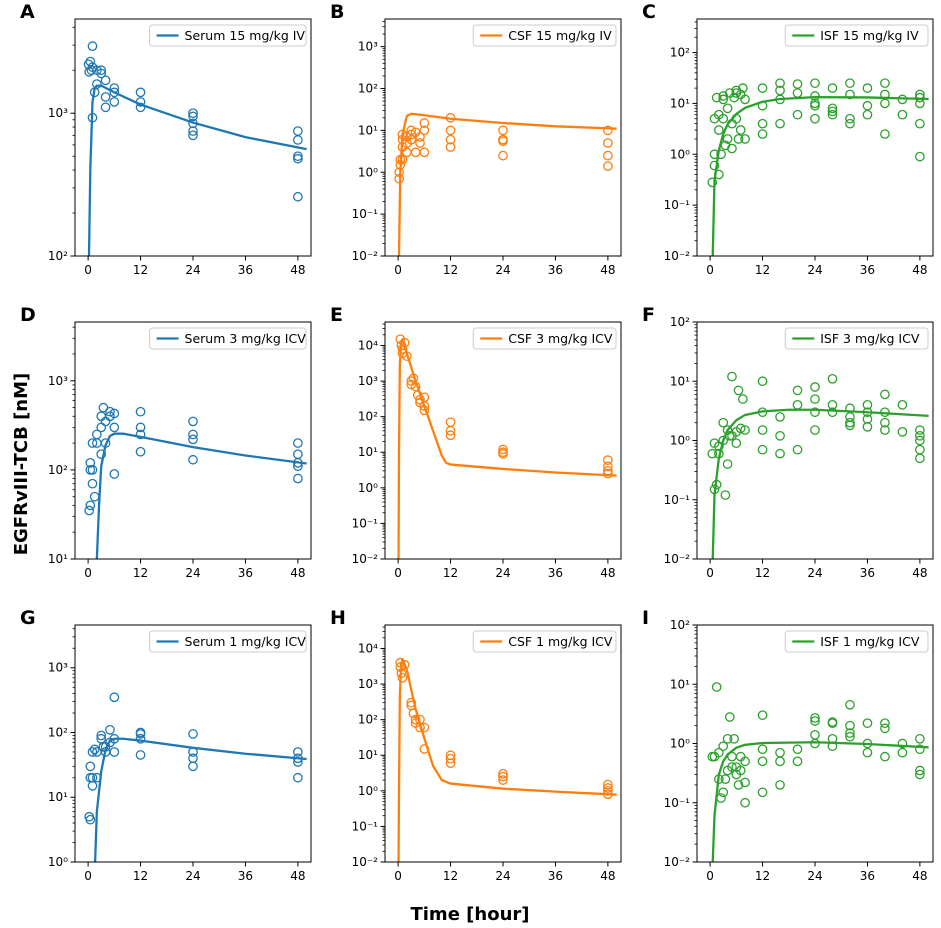 The height and width of the screenshot is (928, 941). Describe the element at coordinates (680, 625) in the screenshot. I see `y-tick-label: 10²` at that location.